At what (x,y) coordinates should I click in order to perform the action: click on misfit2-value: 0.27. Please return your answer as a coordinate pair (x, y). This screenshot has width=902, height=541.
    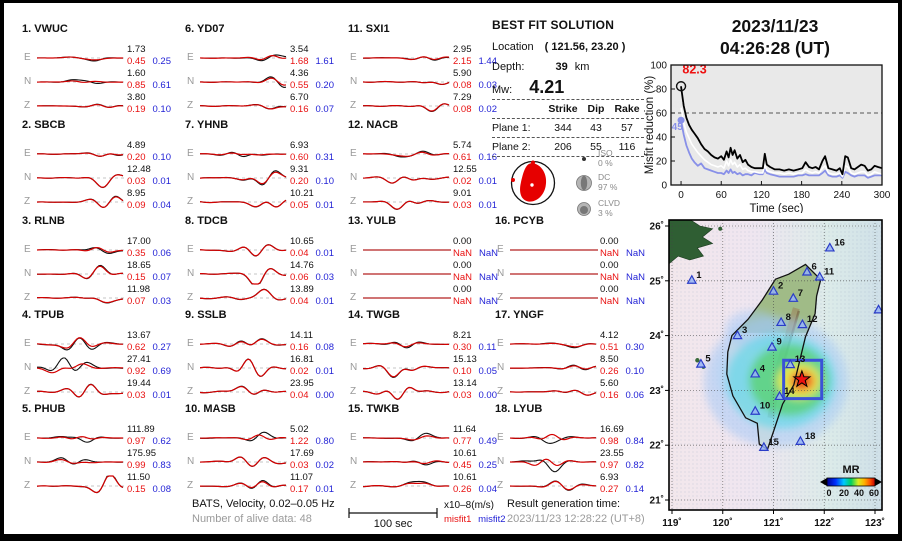
    Looking at the image, I should click on (162, 347).